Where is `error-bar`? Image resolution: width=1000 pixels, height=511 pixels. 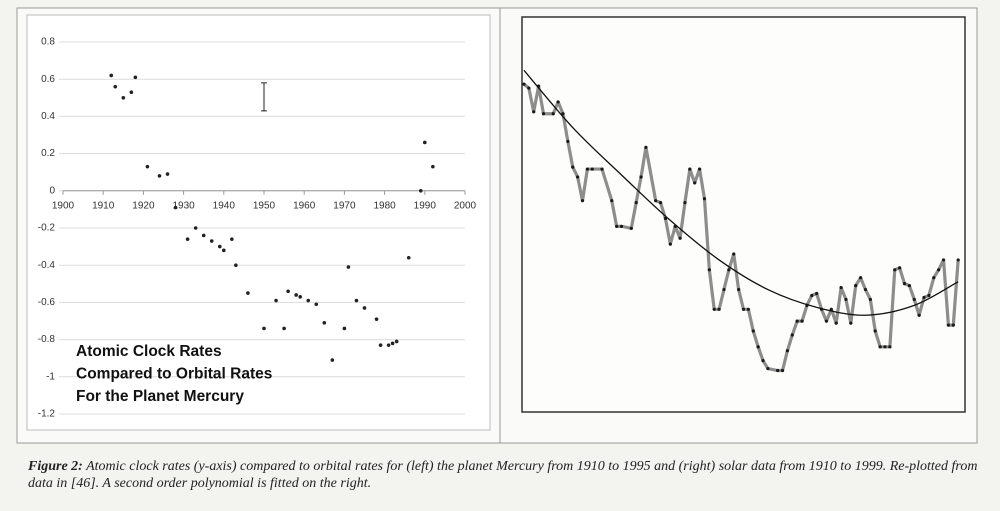
error-bar is located at coordinates (264, 97).